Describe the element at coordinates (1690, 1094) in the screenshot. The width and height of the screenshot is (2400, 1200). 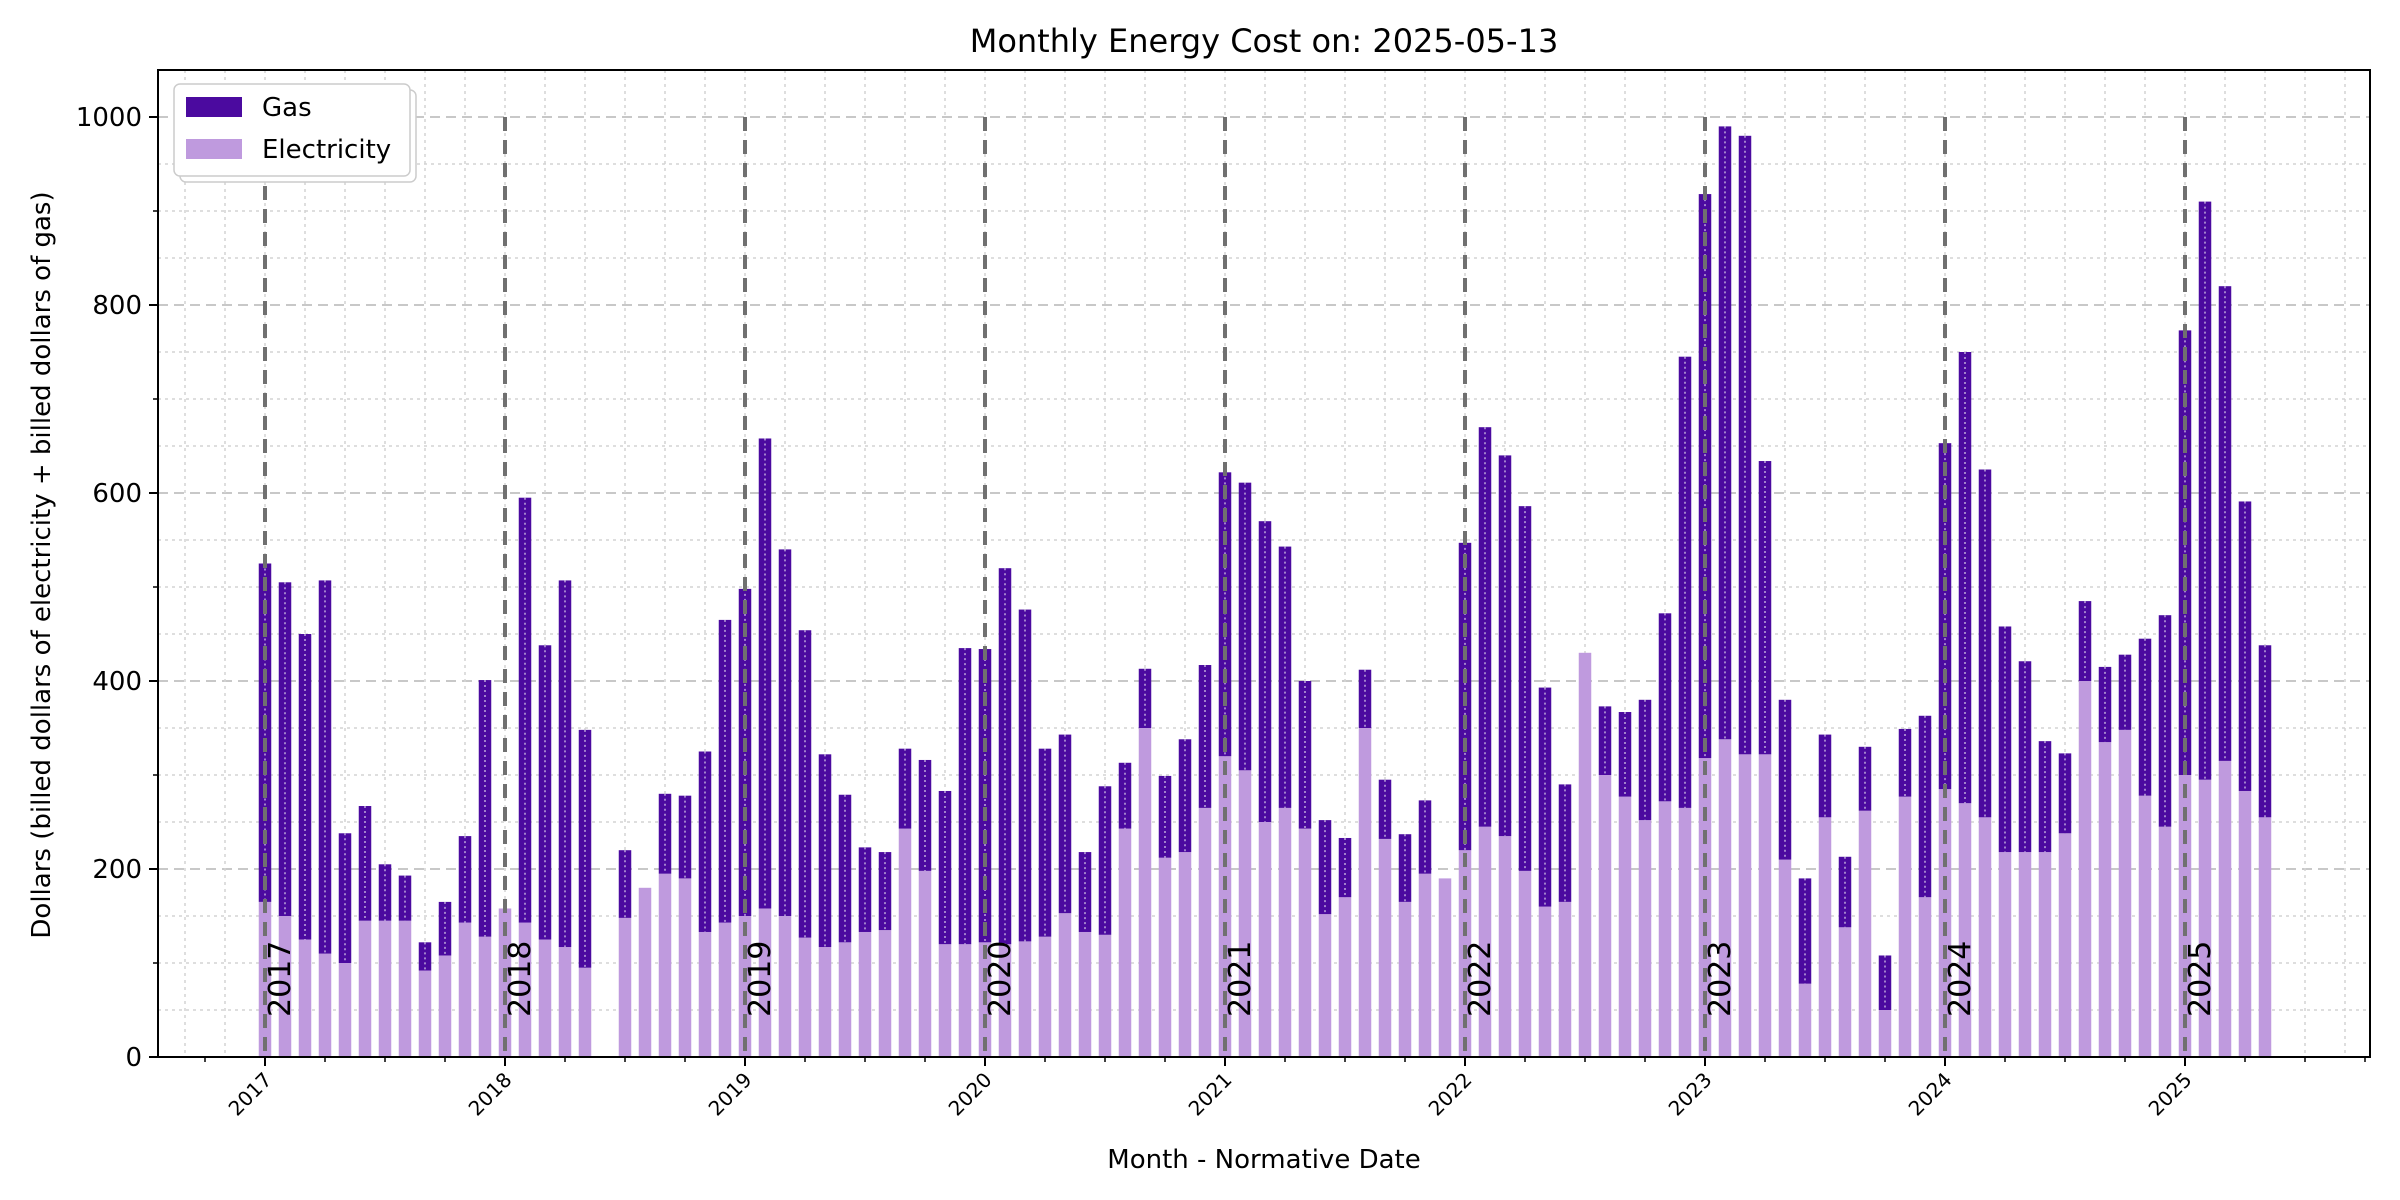
I see `x-tick-label: 2023` at that location.